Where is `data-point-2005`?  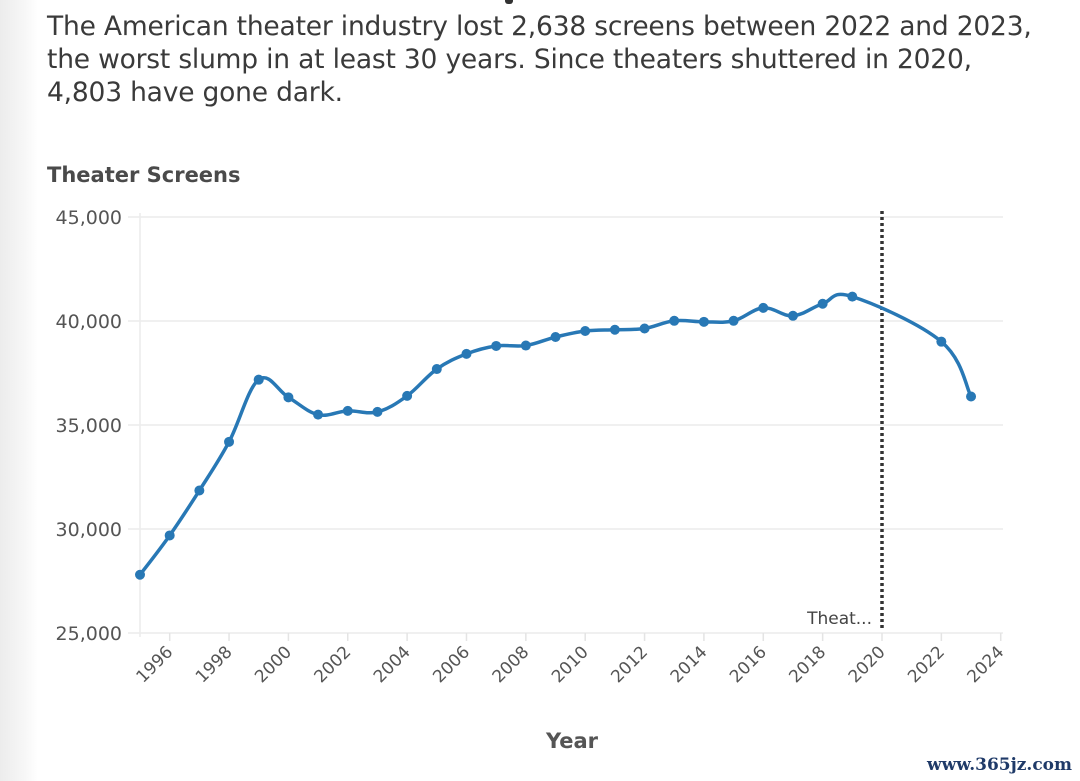 data-point-2005 is located at coordinates (436, 369).